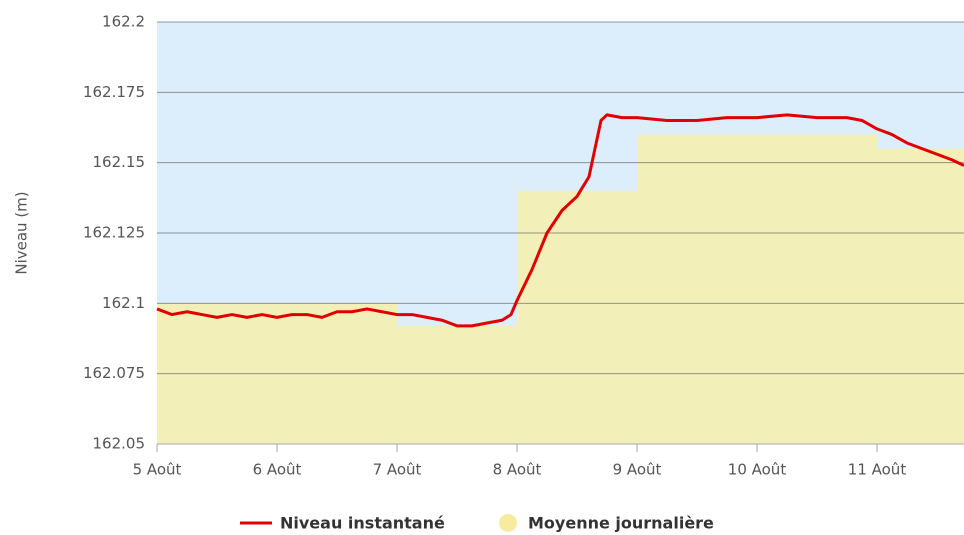  I want to click on y-tick-label: 162.125, so click(114, 233).